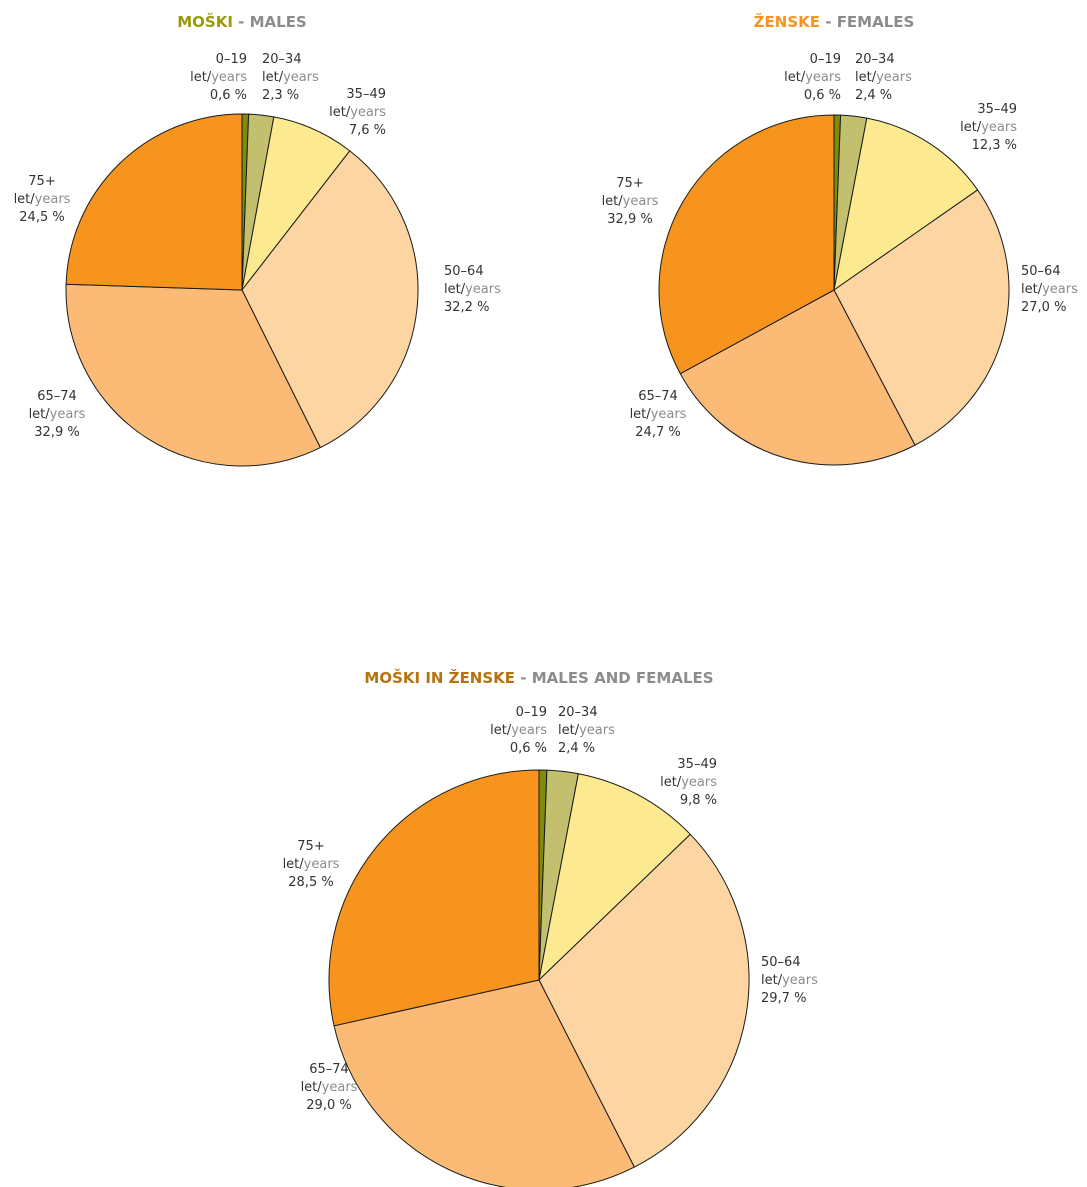  What do you see at coordinates (698, 800) in the screenshot?
I see `slice-label-value: 9,8 %` at bounding box center [698, 800].